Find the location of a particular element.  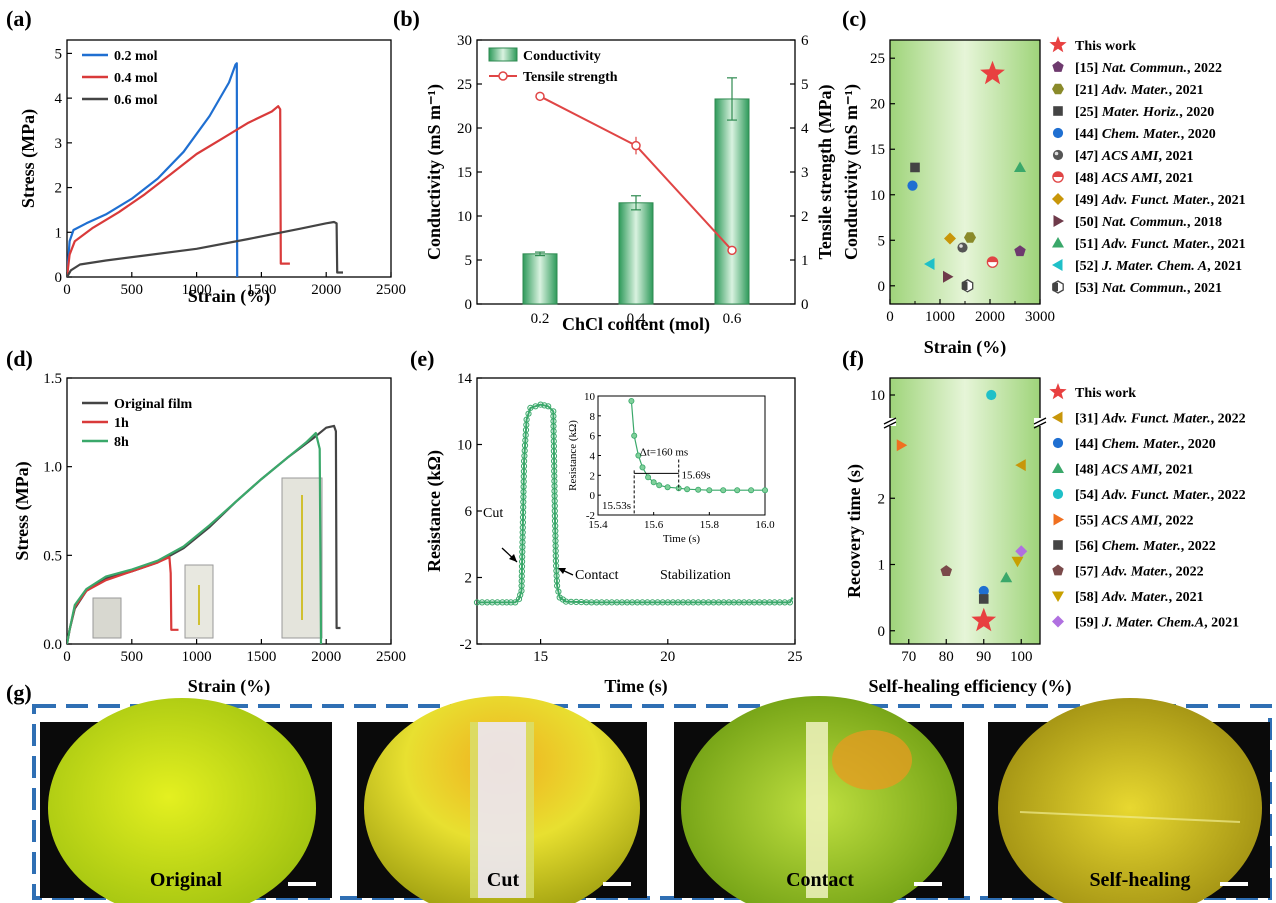

data-point-[15] is located at coordinates (1020, 251).